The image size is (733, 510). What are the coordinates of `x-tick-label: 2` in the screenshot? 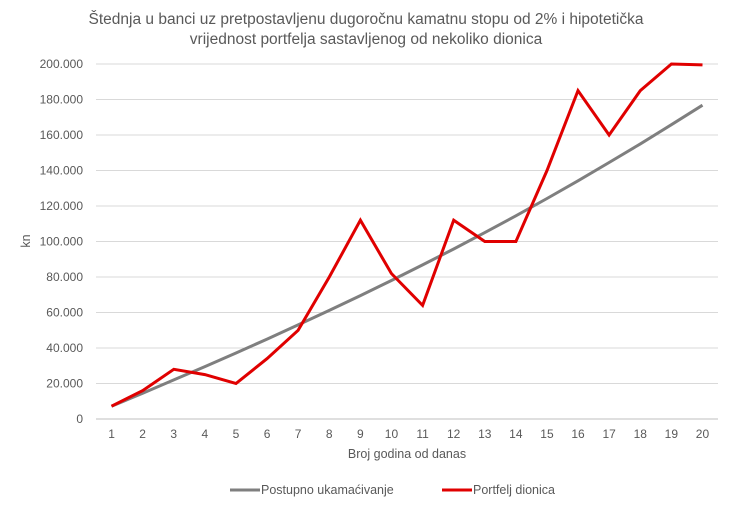 It's located at (142, 434).